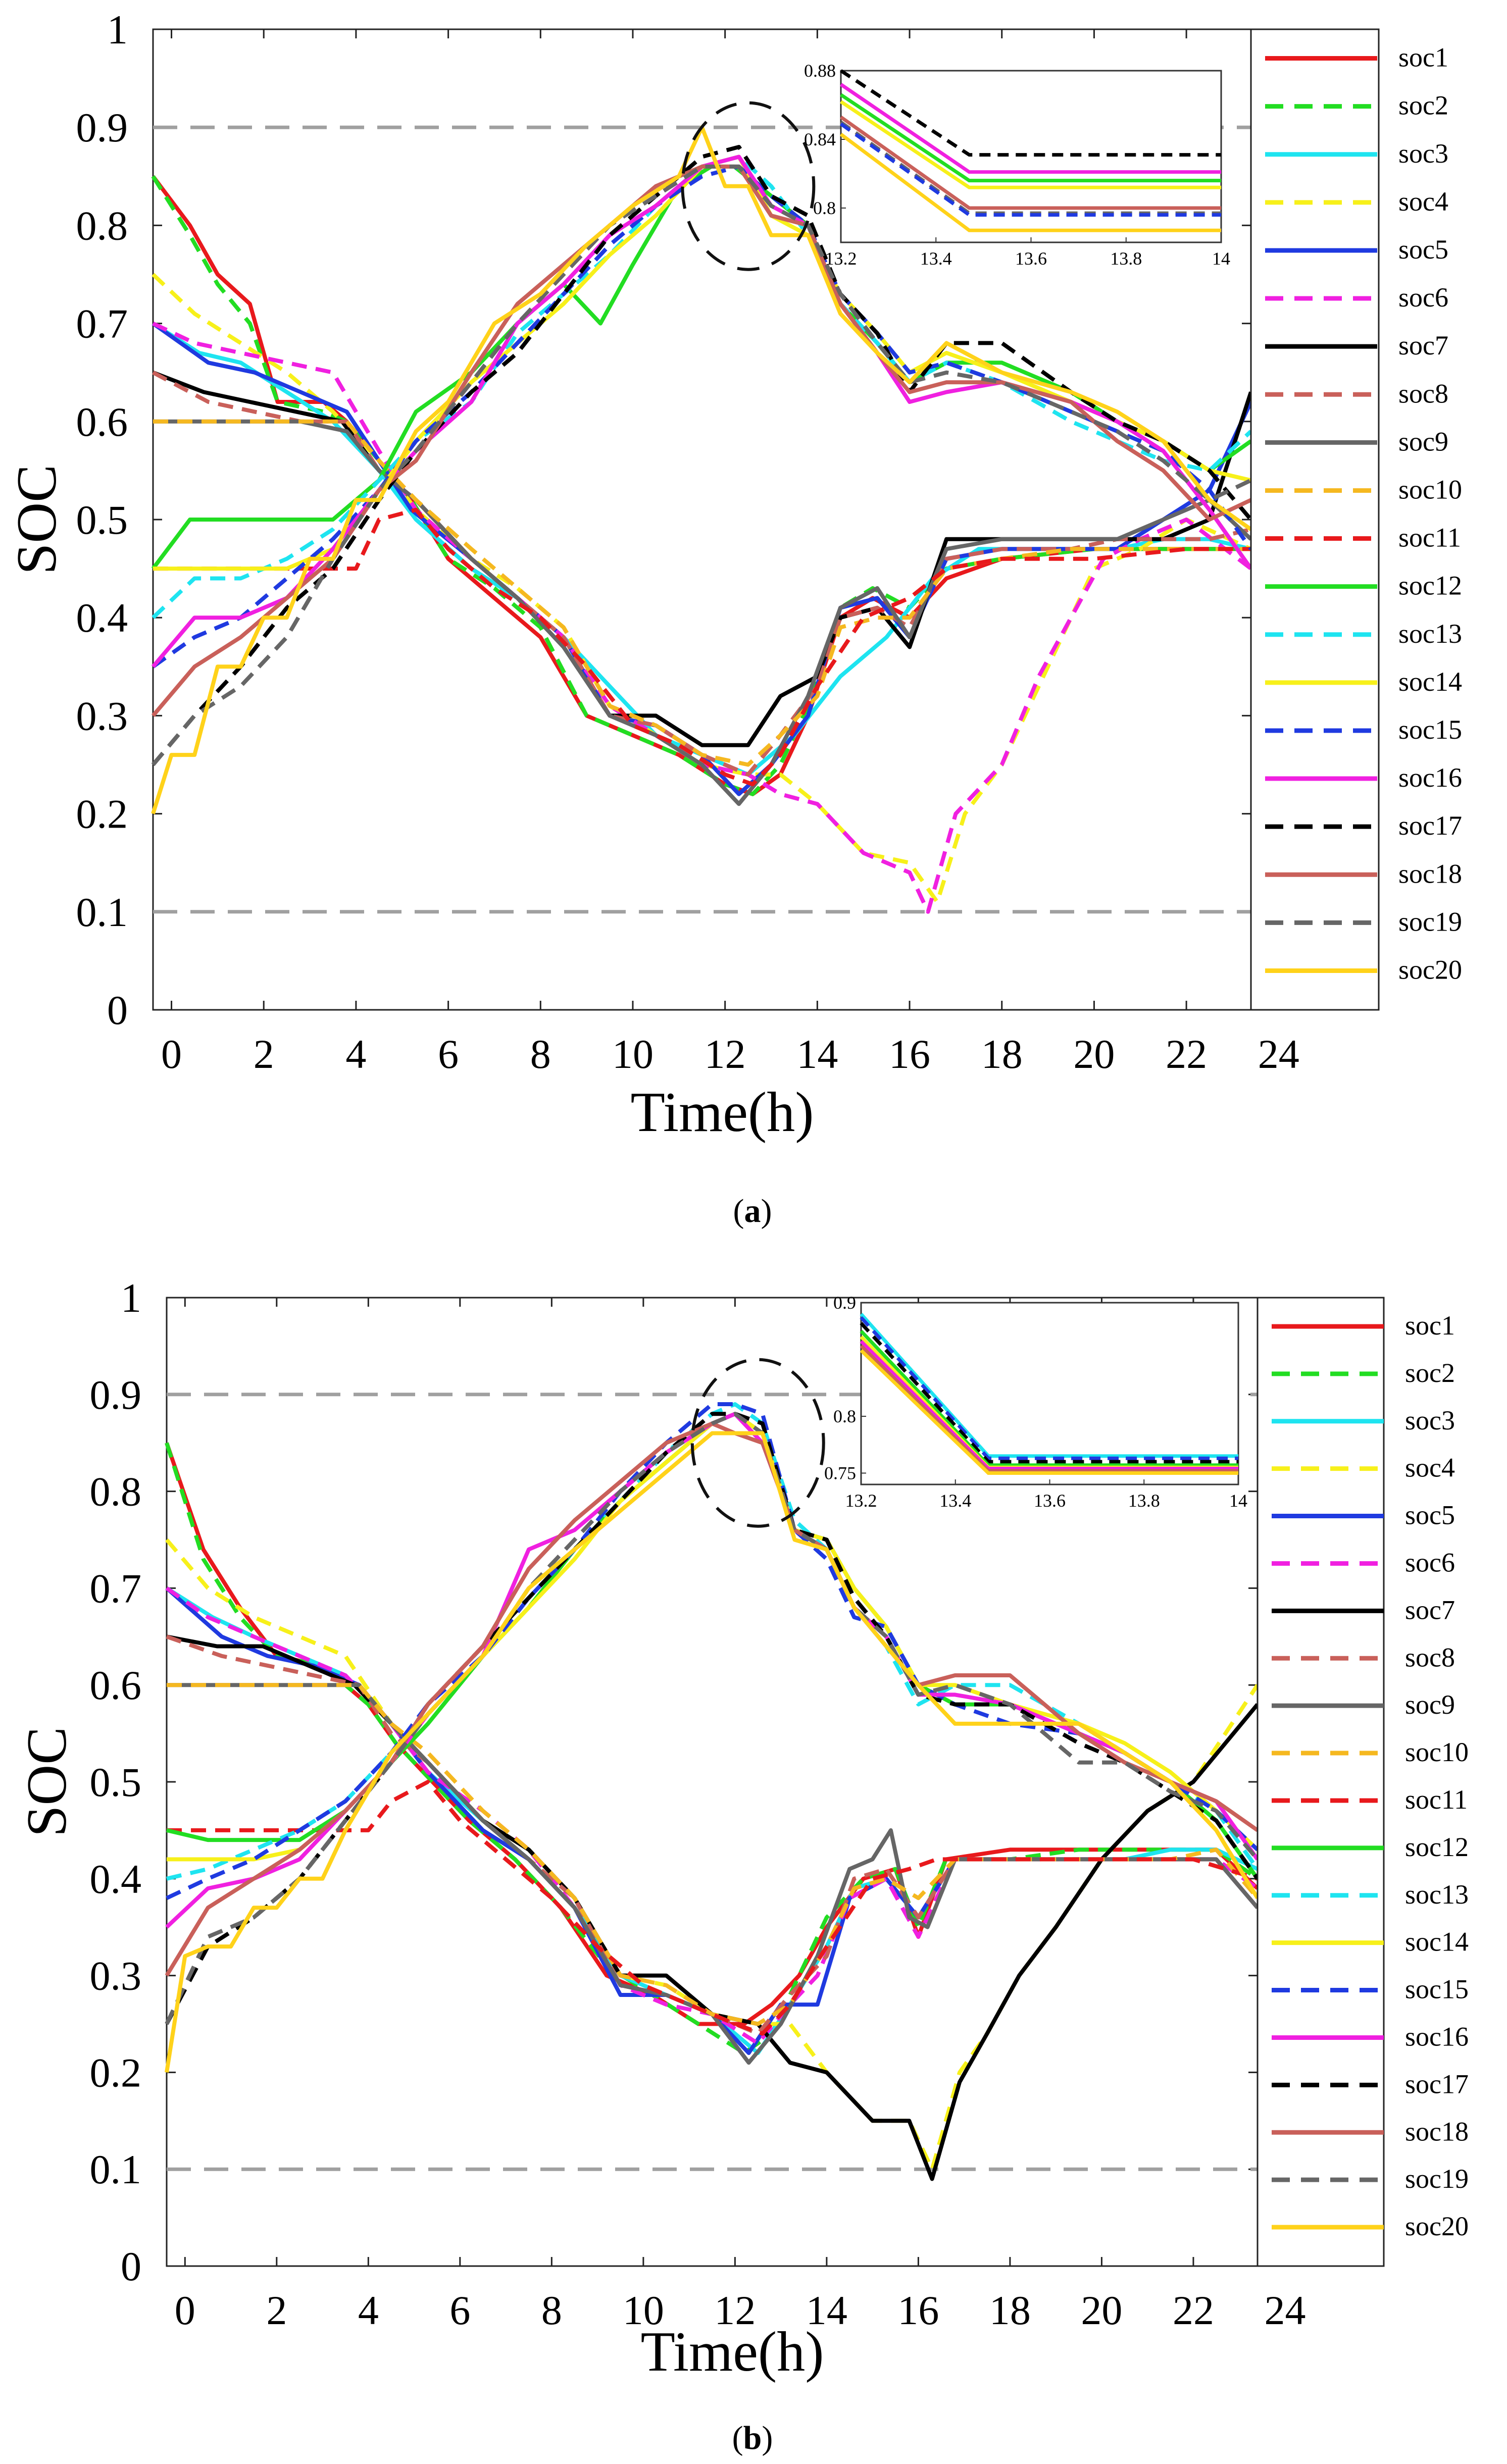 This screenshot has height=2464, width=1507. I want to click on series-line-soc15, so click(712, 1651).